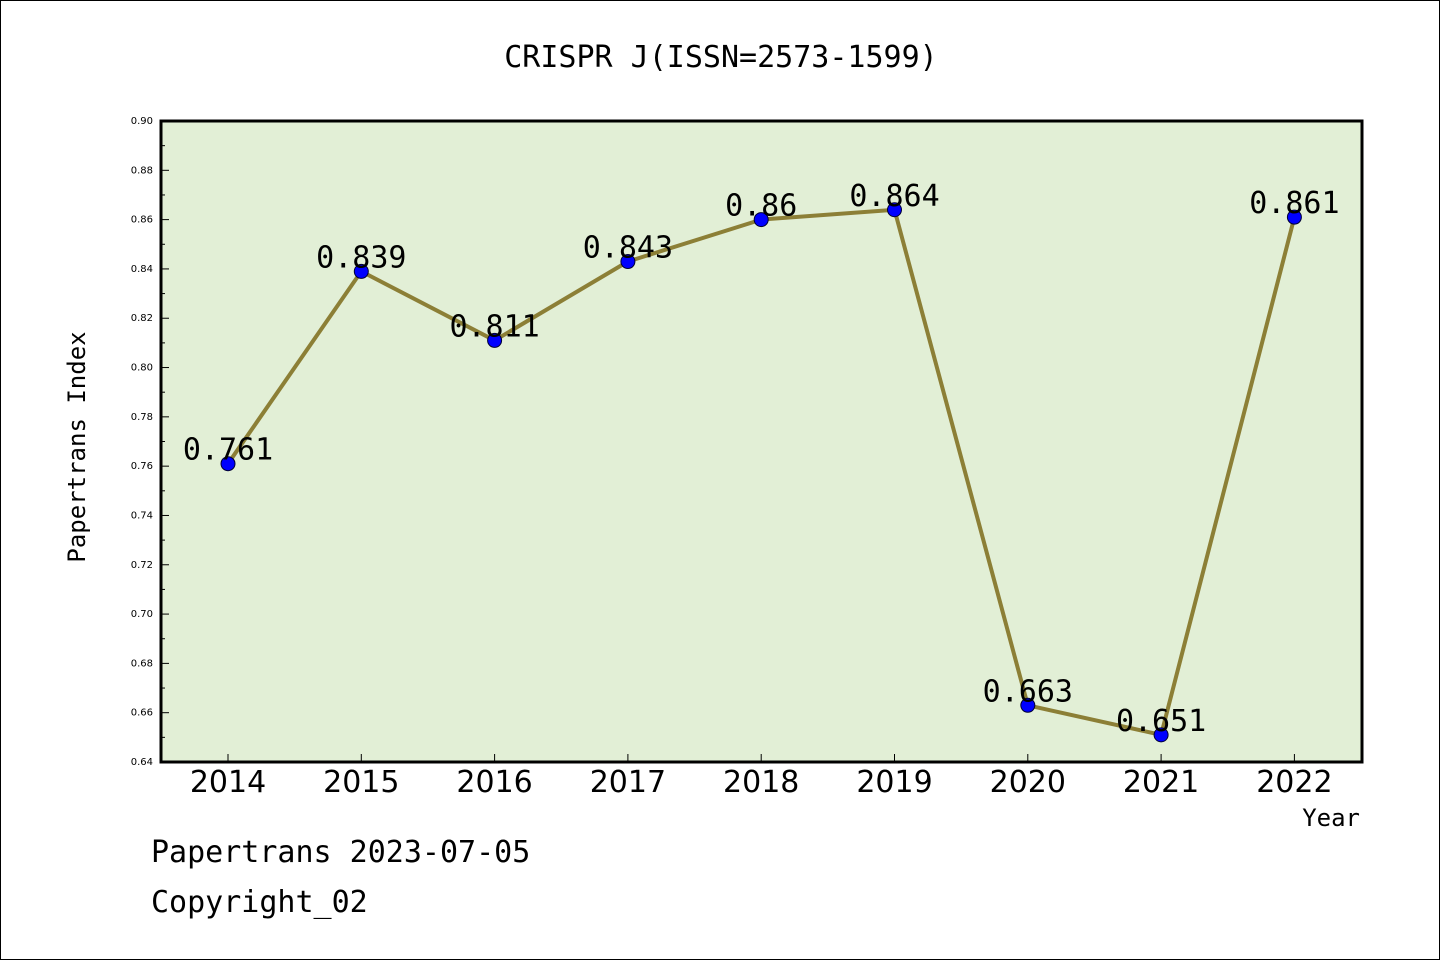  What do you see at coordinates (628, 782) in the screenshot?
I see `x-tick-label-3: 2017` at bounding box center [628, 782].